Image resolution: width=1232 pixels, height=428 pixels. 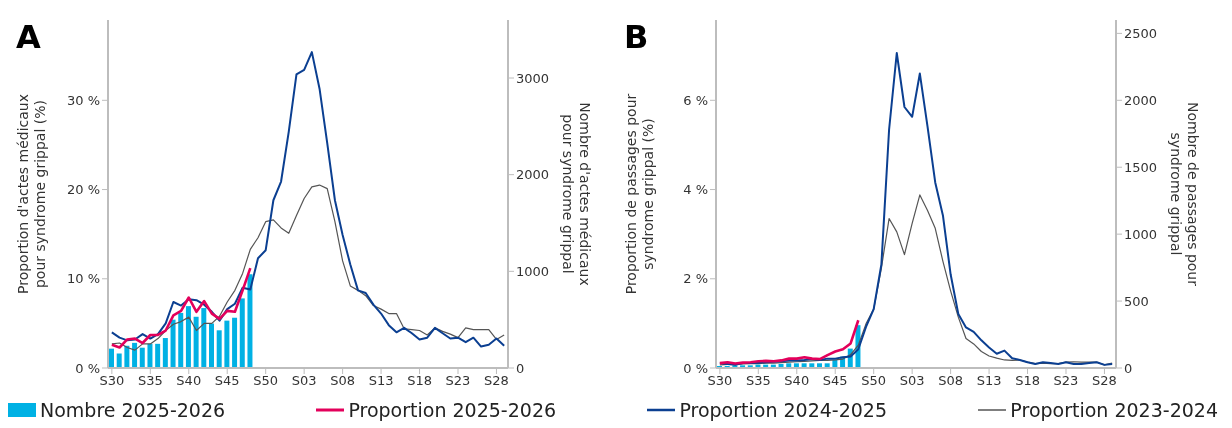 I want to click on y2-tick-label: 2500, so click(x=1141, y=33).